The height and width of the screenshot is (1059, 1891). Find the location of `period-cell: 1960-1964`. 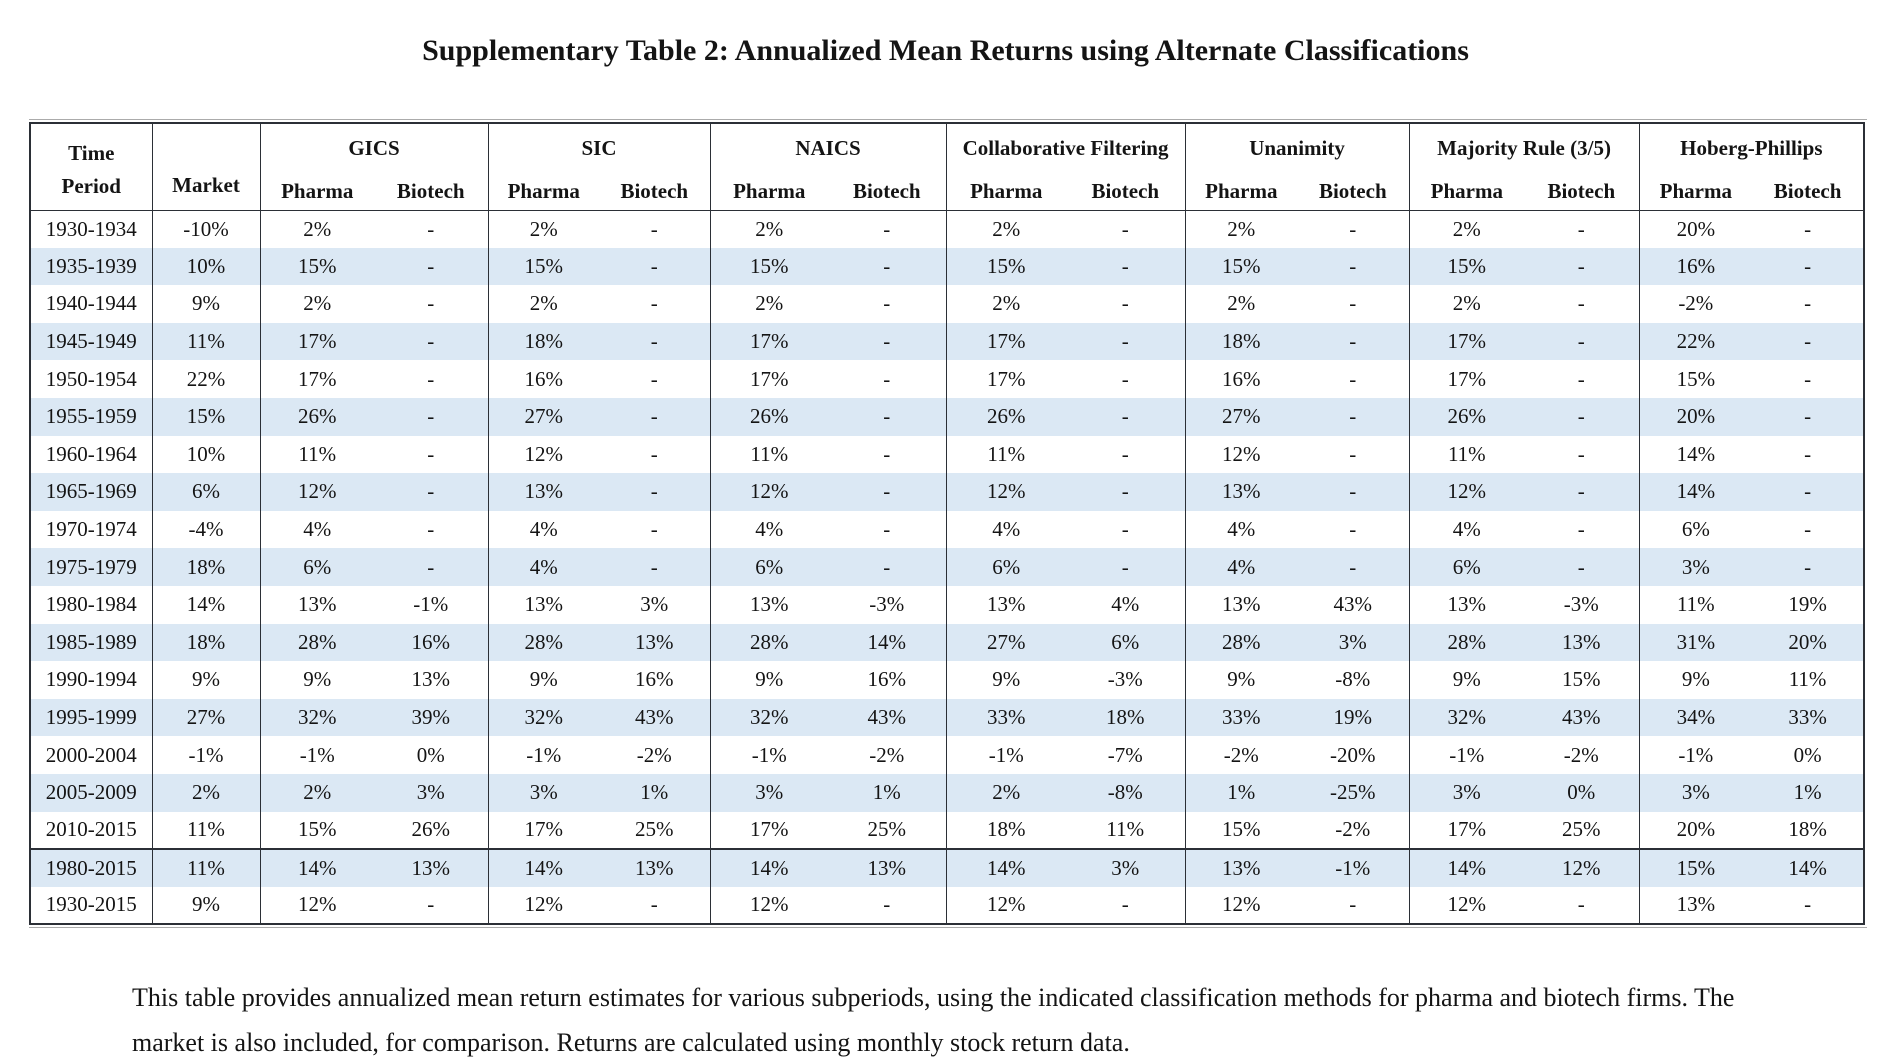

period-cell: 1960-1964 is located at coordinates (91, 453).